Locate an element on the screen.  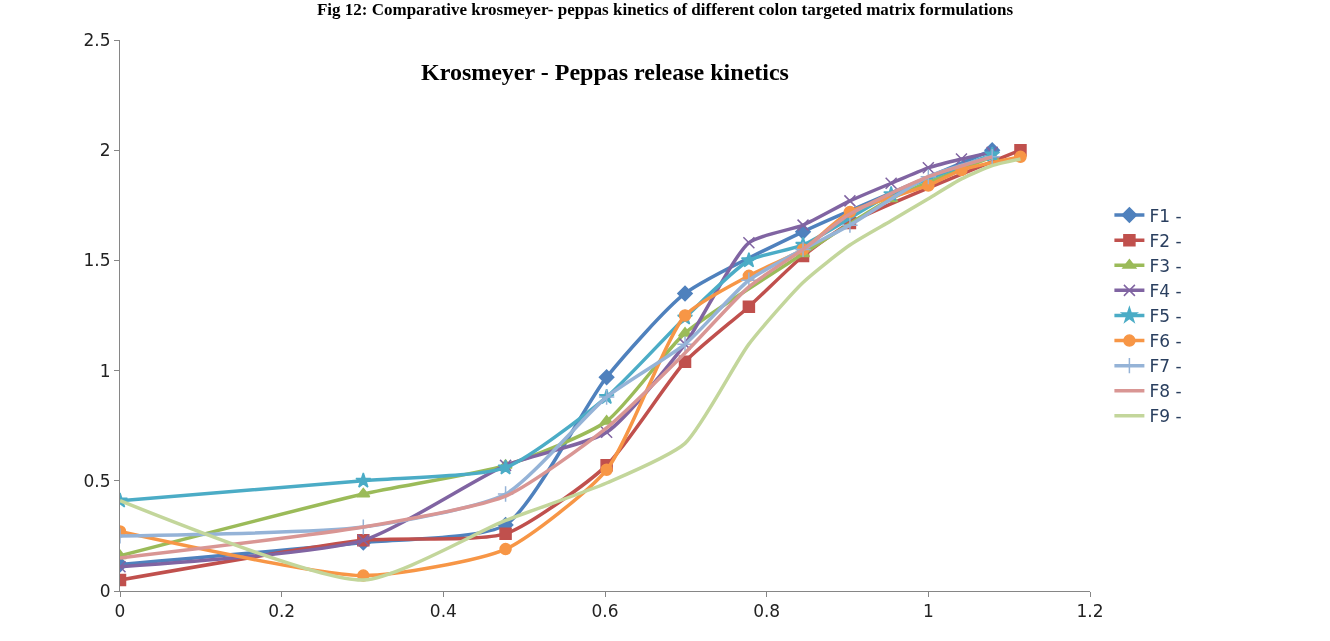
legend-label: F7 - is located at coordinates (1165, 366).